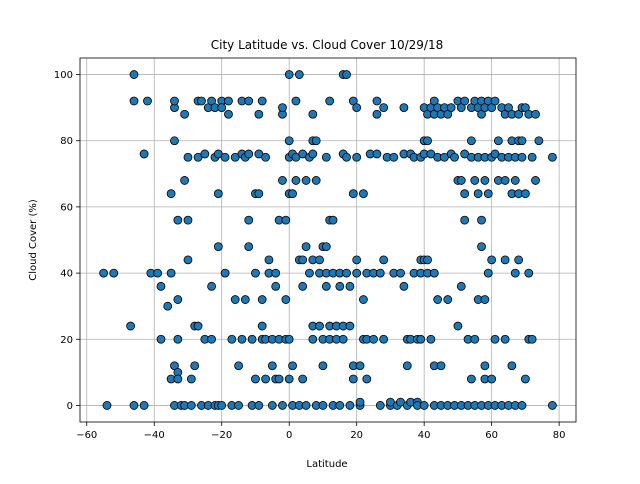  Describe the element at coordinates (33, 240) in the screenshot. I see `y-axis-label: Cloud Cover (%)` at that location.